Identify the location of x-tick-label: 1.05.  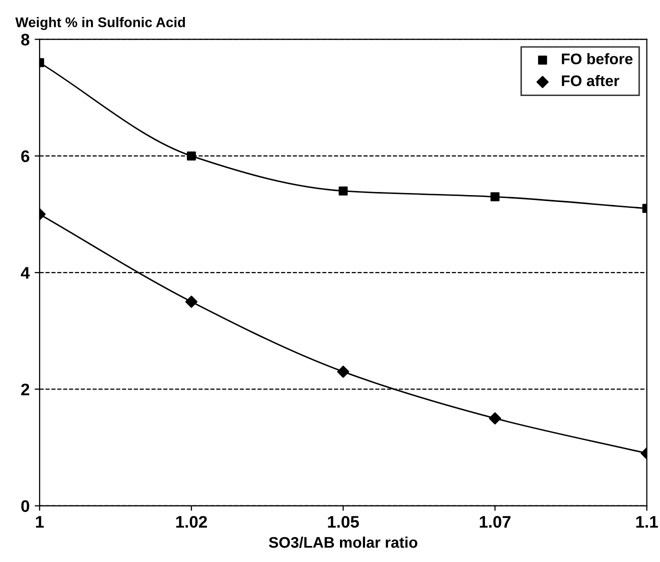
(343, 522).